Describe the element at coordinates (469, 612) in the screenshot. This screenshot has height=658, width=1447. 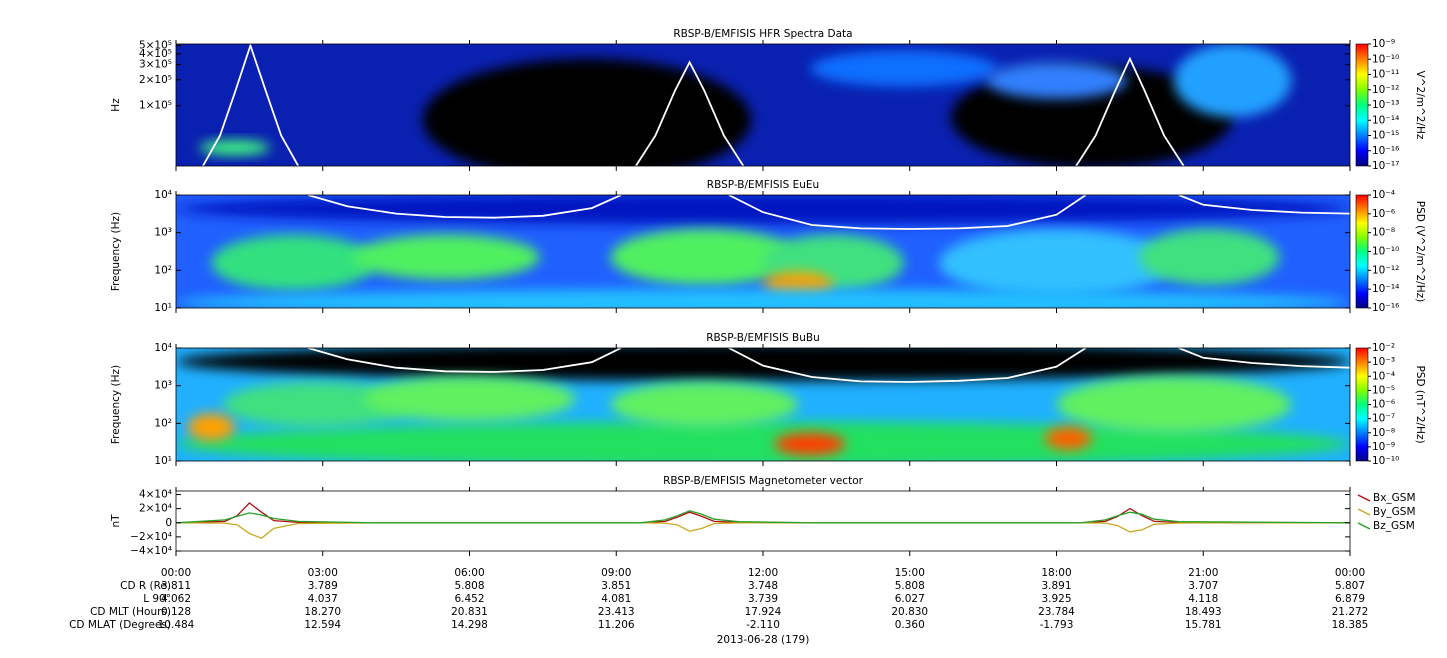
I see `ephemeris-value: 20.831` at that location.